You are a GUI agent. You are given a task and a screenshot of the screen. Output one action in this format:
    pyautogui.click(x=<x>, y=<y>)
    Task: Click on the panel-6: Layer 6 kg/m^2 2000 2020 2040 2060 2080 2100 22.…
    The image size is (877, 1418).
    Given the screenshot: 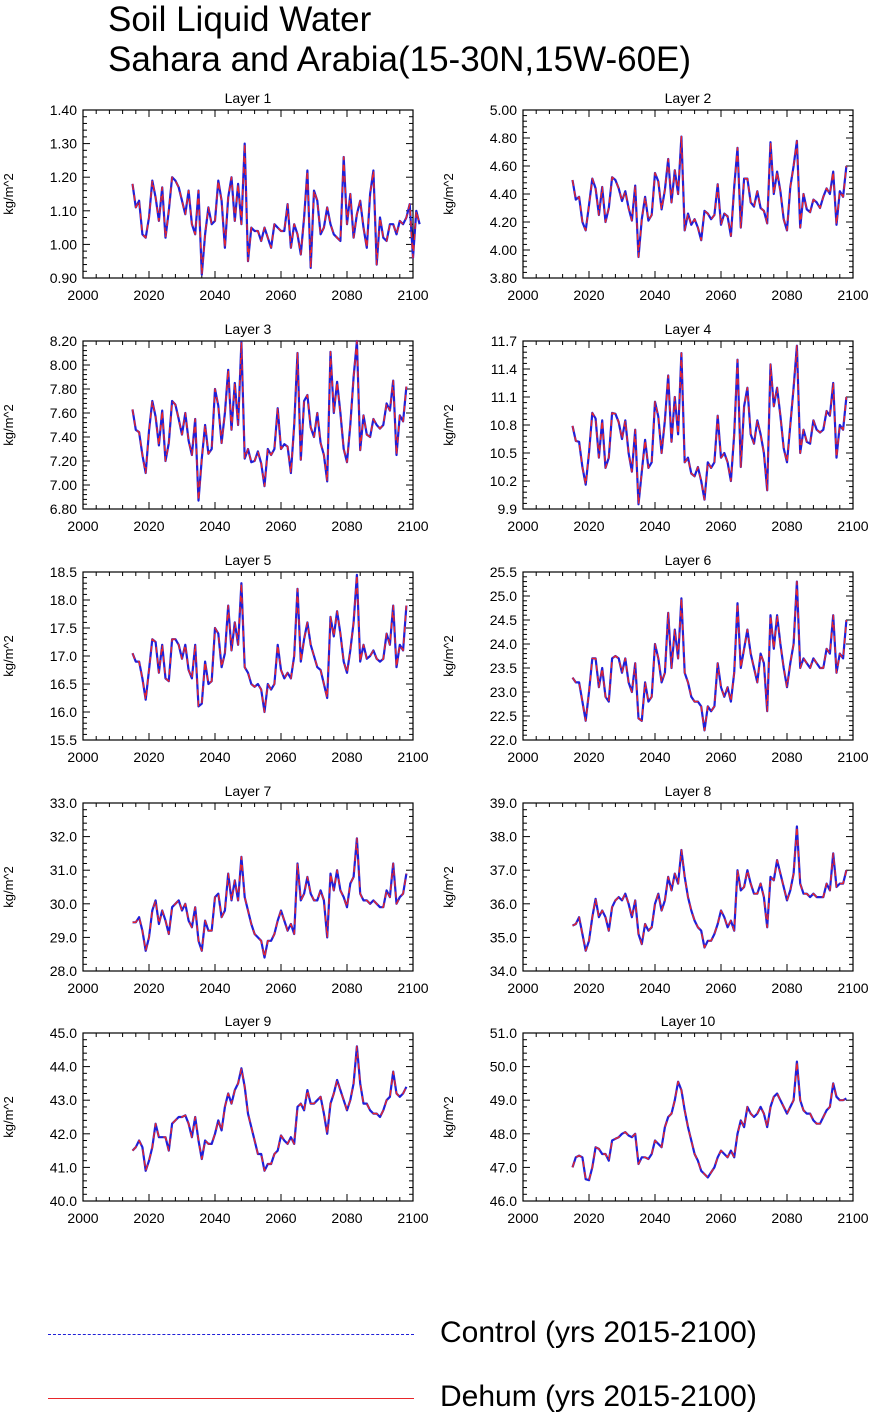 What is the action you would take?
    pyautogui.click(x=655, y=658)
    